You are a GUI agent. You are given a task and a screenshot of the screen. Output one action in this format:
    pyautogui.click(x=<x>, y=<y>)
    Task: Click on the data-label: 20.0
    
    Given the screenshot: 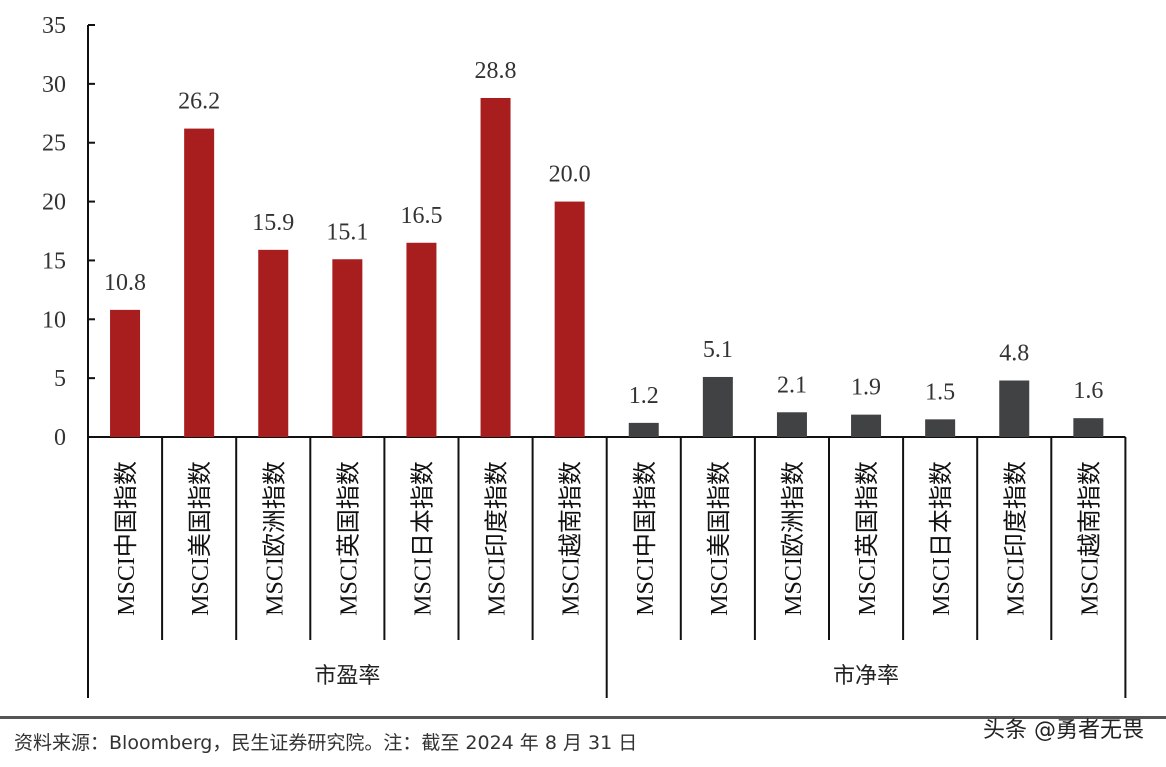 What is the action you would take?
    pyautogui.click(x=570, y=175)
    